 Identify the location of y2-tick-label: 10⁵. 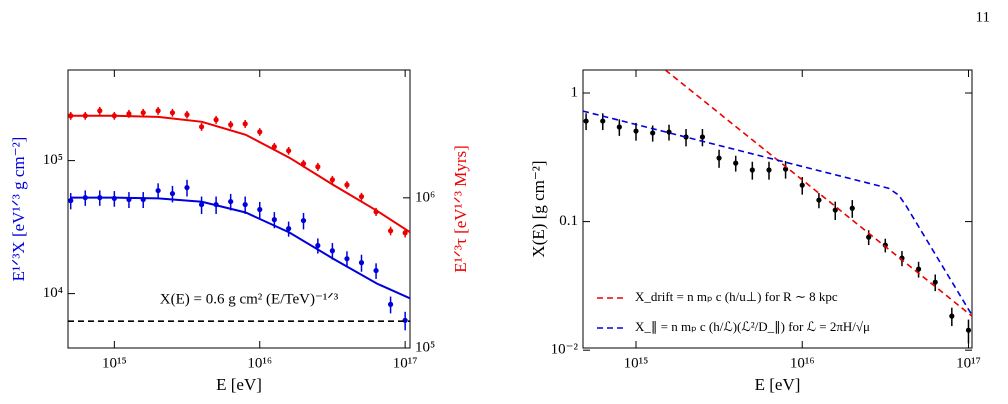
(425, 347).